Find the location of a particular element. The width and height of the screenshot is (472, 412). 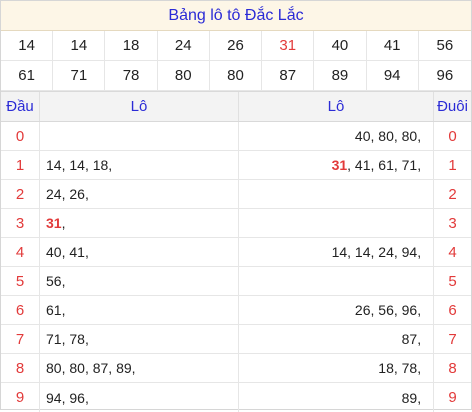

duoi-digit: 6 is located at coordinates (452, 310).